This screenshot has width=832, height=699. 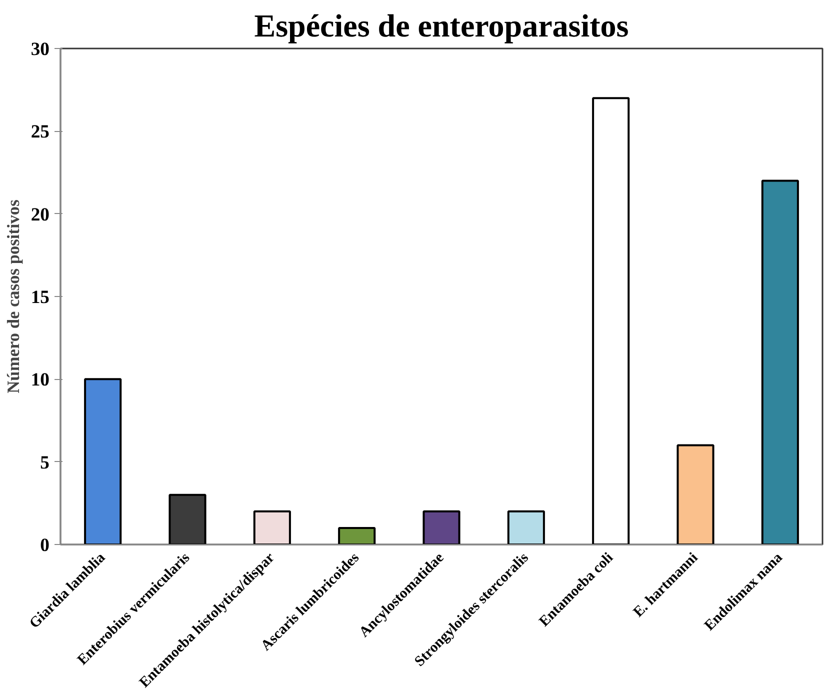 I want to click on y-tick-label: 5, so click(x=45, y=463).